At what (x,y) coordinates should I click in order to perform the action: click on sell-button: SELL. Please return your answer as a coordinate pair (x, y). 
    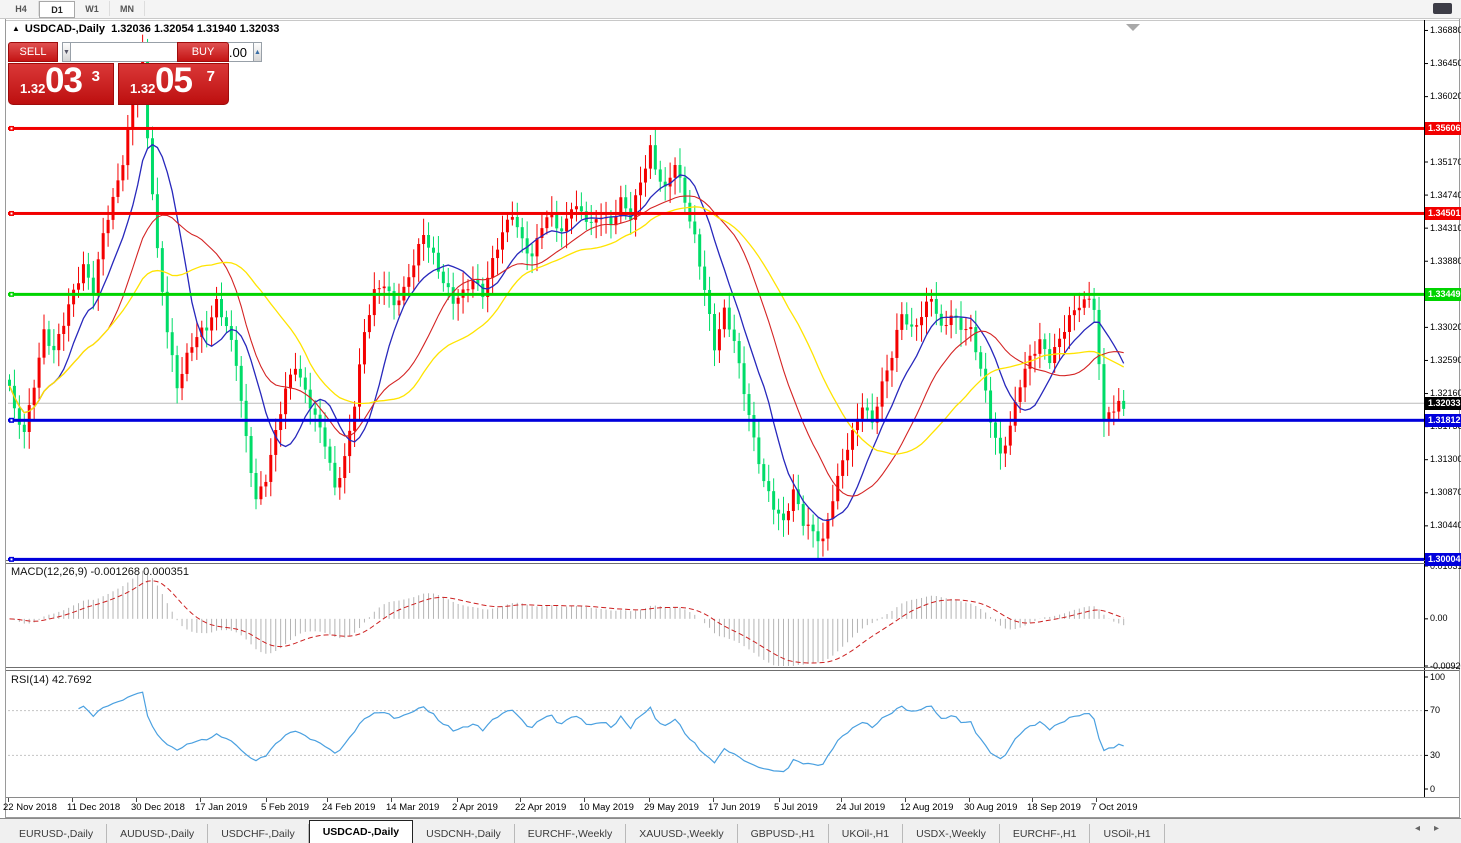
    Looking at the image, I should click on (33, 52).